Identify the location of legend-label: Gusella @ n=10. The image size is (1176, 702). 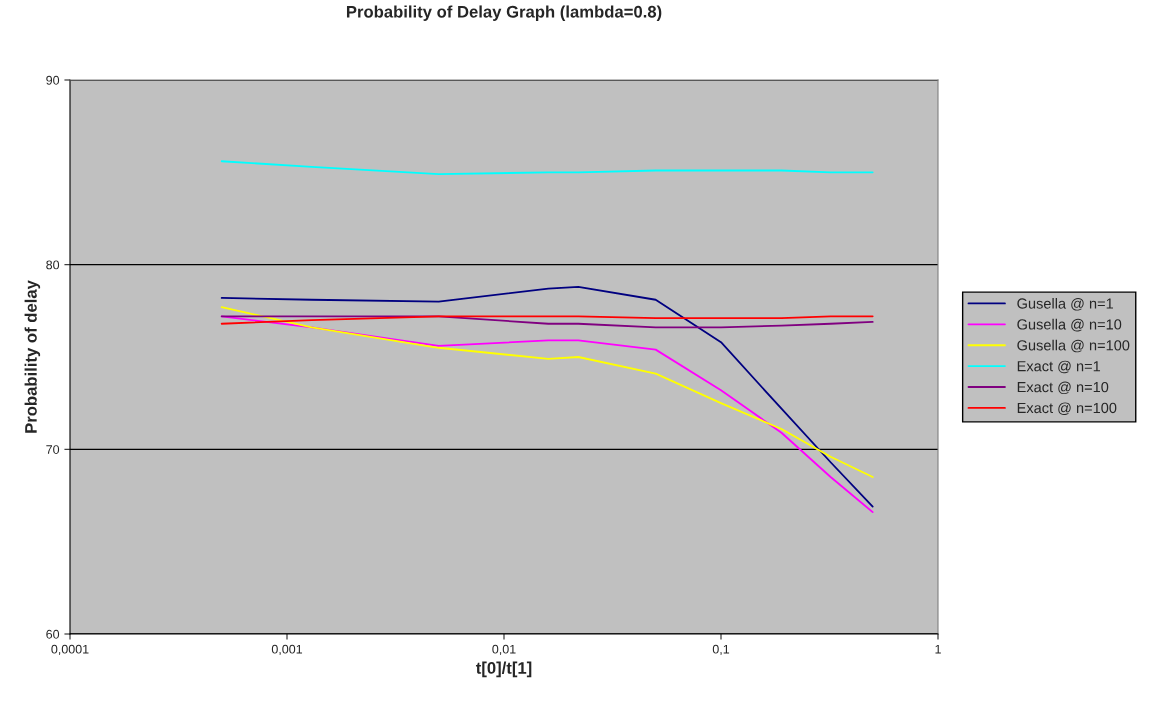
(1069, 325).